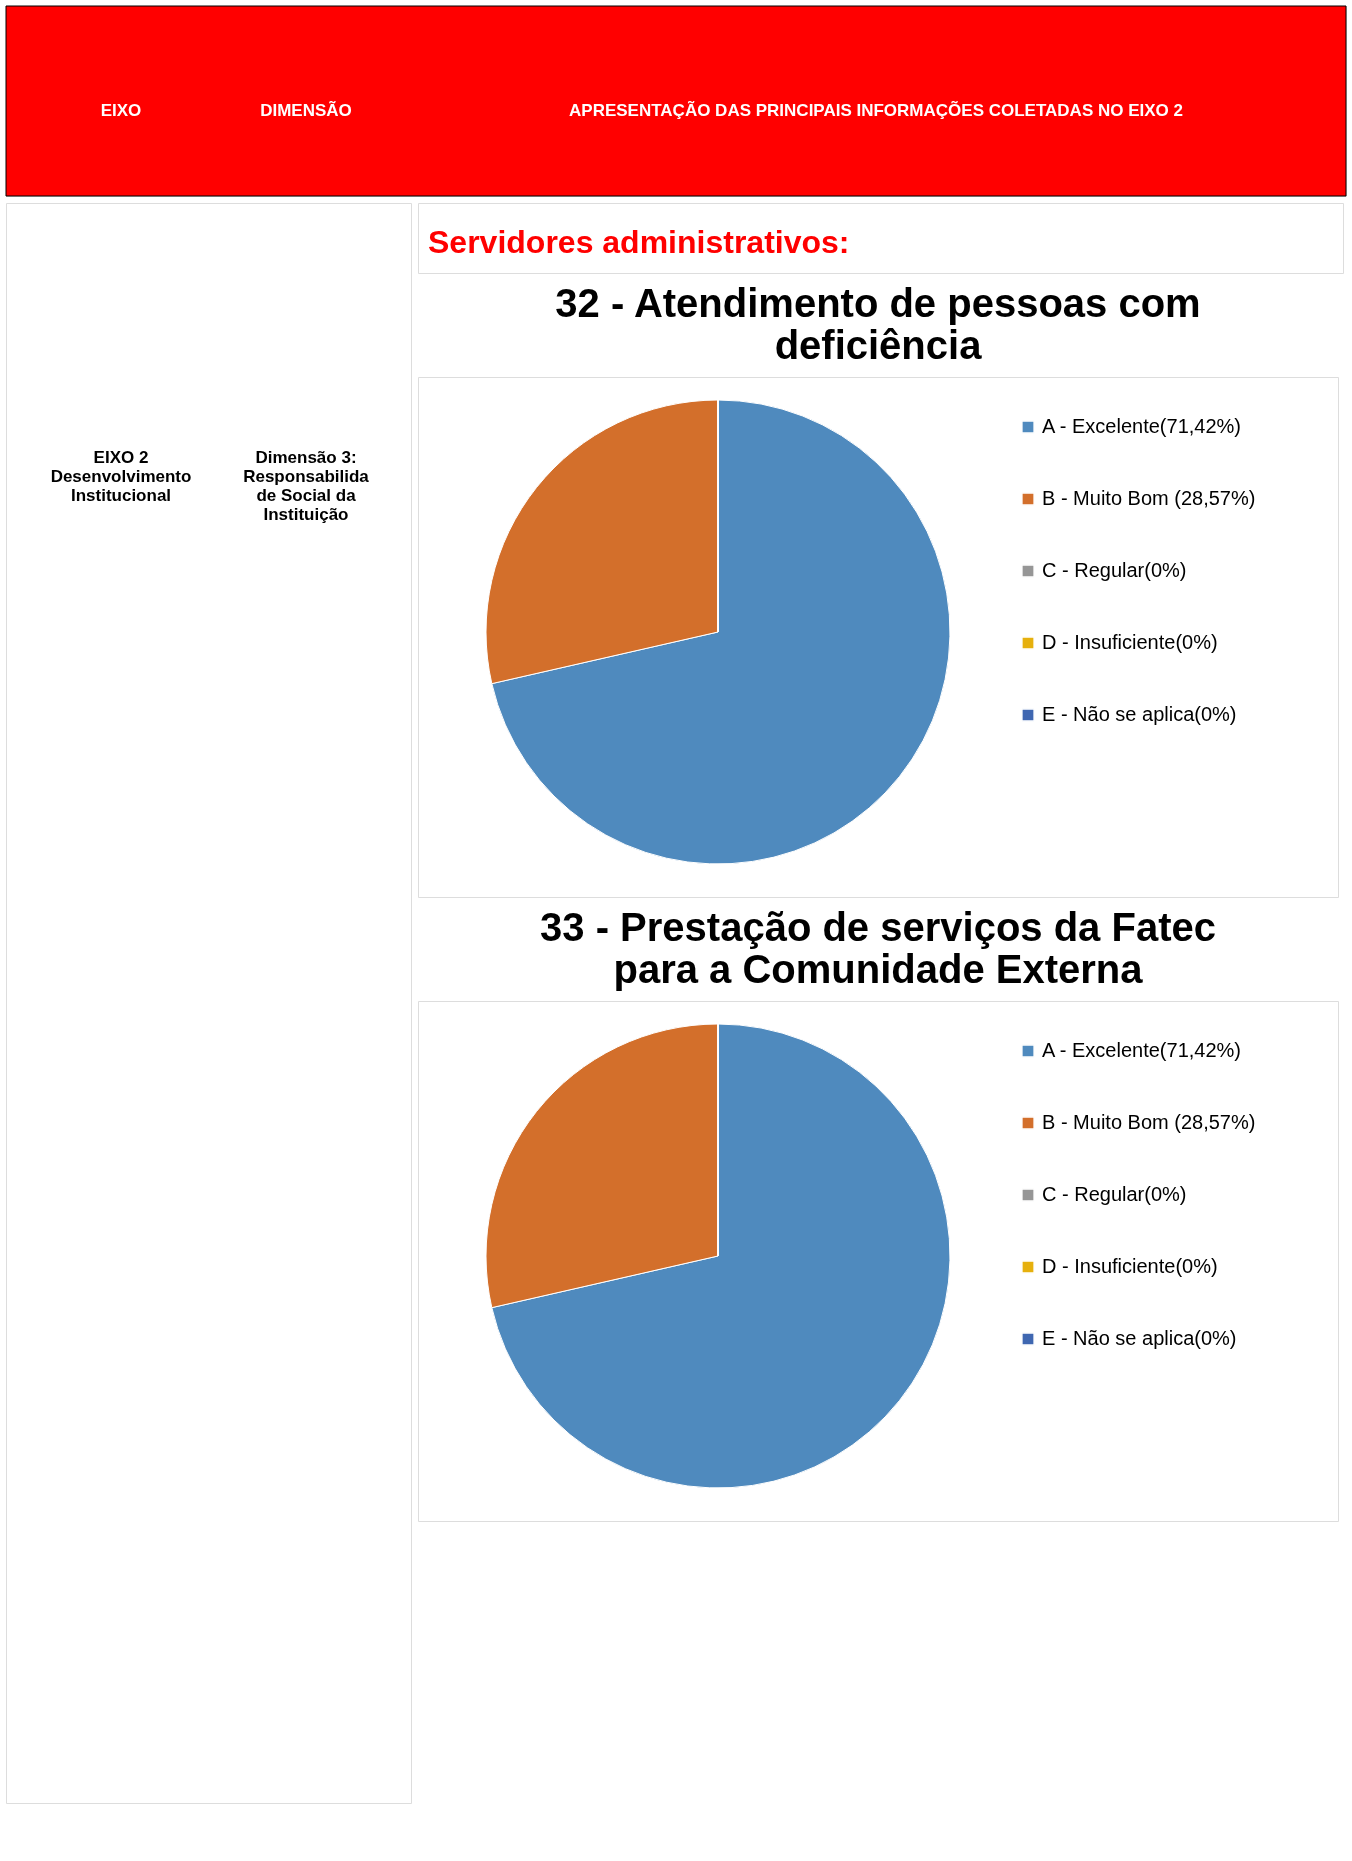  What do you see at coordinates (121, 476) in the screenshot?
I see `text: EIXO 2 Desenvolvimento Institucional` at bounding box center [121, 476].